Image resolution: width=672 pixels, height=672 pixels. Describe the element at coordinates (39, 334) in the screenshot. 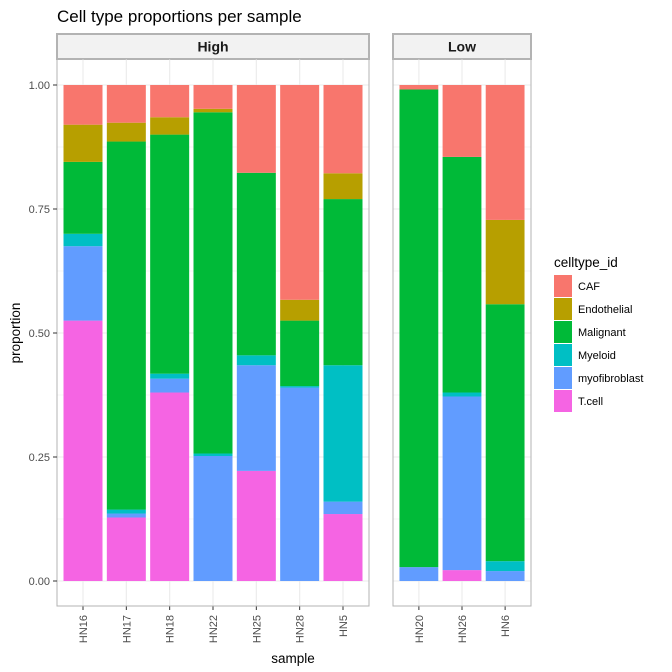

I see `y-tick-label: 0.50` at that location.